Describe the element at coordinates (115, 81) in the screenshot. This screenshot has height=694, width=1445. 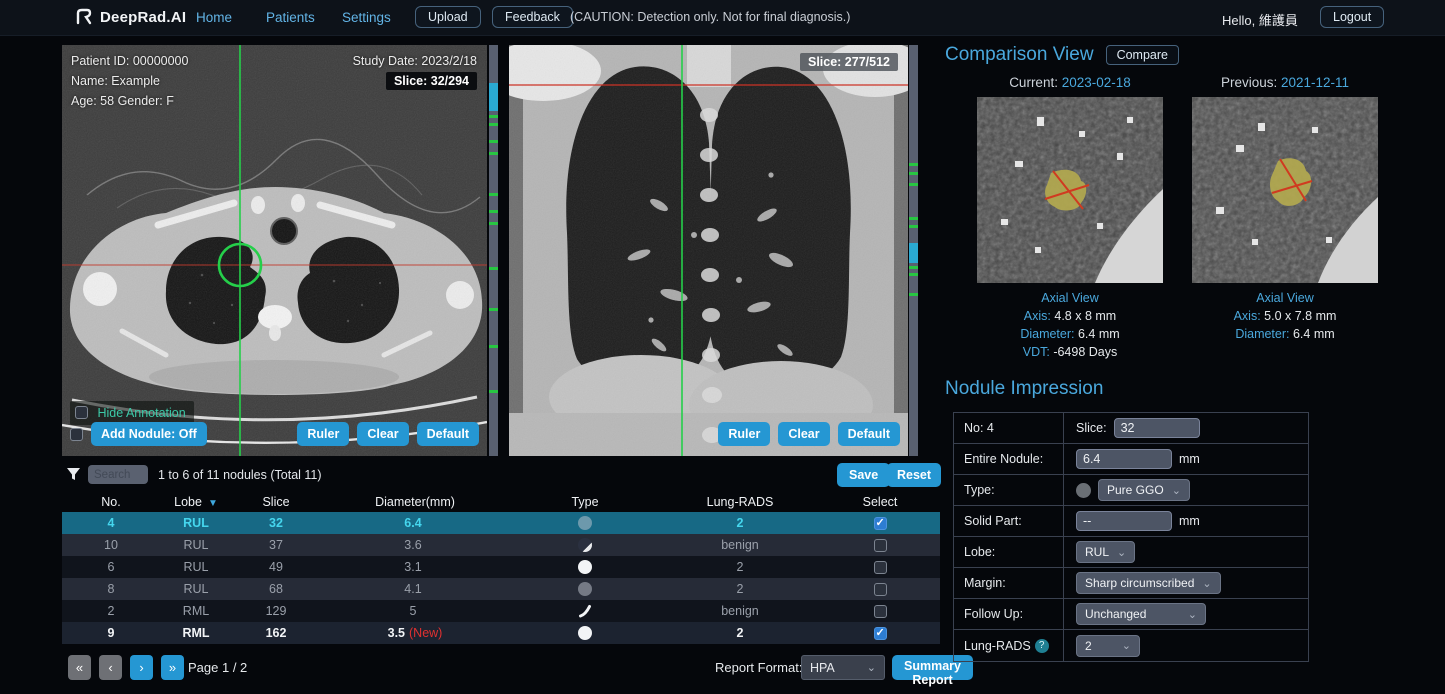
I see `patient-name: Name: Example` at that location.